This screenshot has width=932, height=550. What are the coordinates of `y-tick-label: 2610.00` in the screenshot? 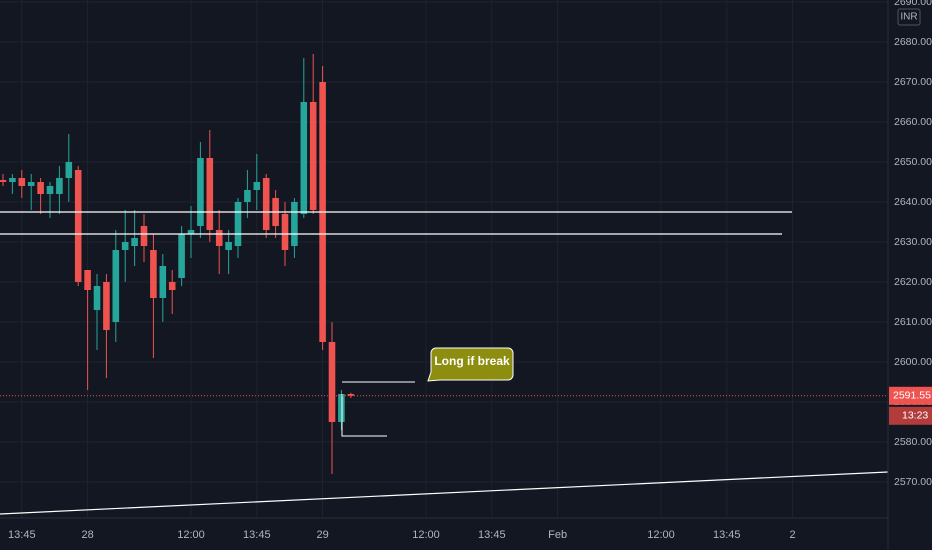 It's located at (913, 322).